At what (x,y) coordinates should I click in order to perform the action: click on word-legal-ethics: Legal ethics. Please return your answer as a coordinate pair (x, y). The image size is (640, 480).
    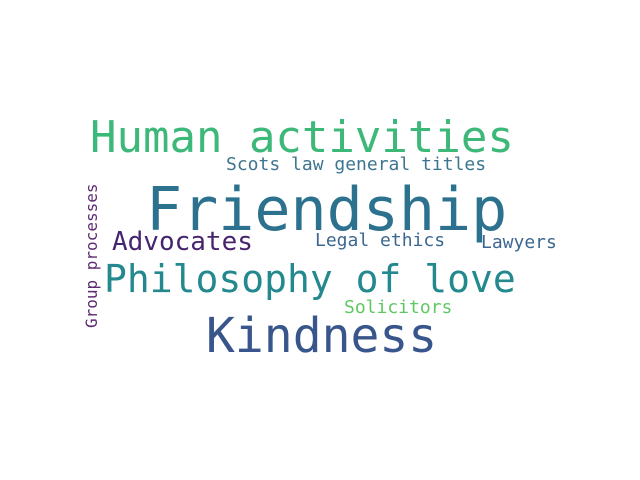
    Looking at the image, I should click on (380, 240).